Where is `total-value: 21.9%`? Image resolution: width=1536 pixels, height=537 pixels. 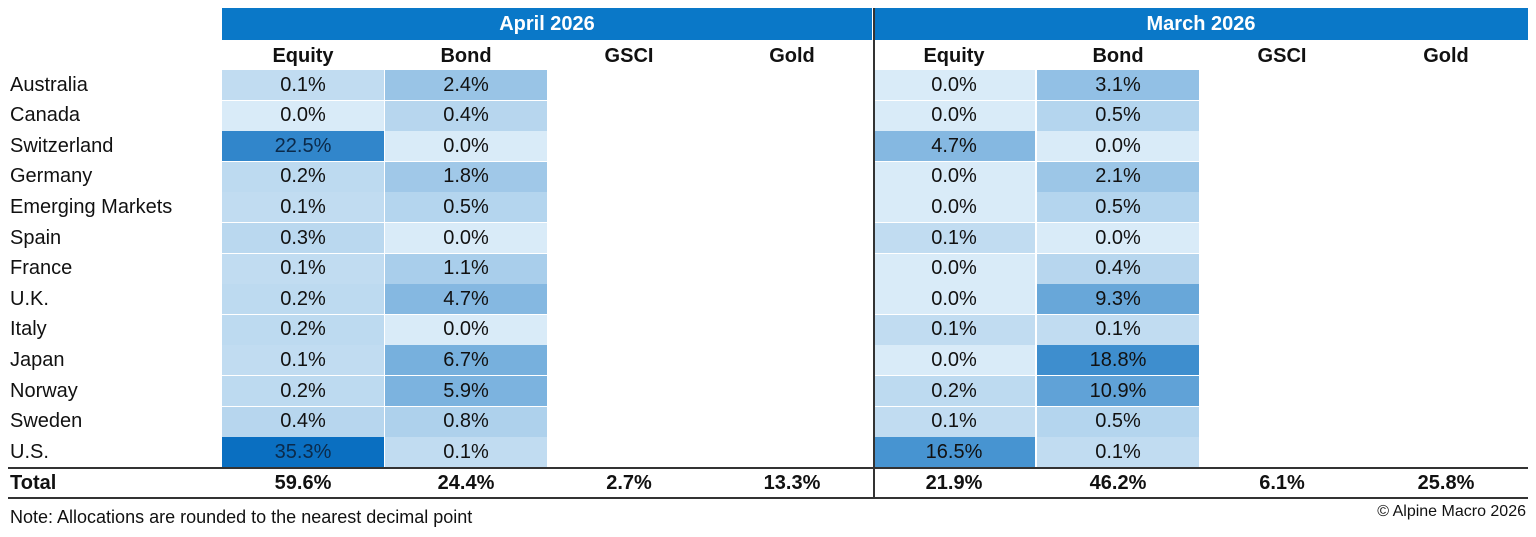
total-value: 21.9% is located at coordinates (954, 483).